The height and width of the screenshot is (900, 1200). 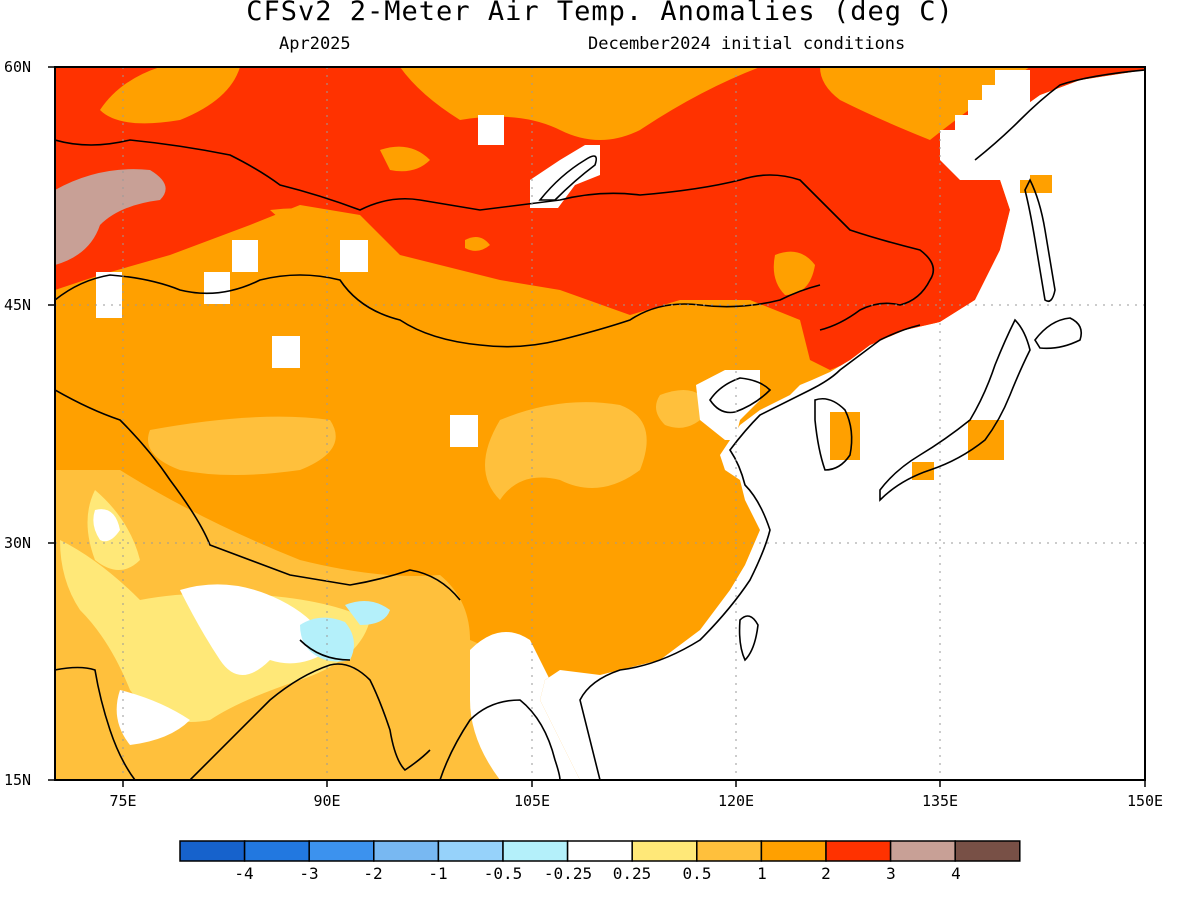 I want to click on lon-label-90e: 90E, so click(x=327, y=801).